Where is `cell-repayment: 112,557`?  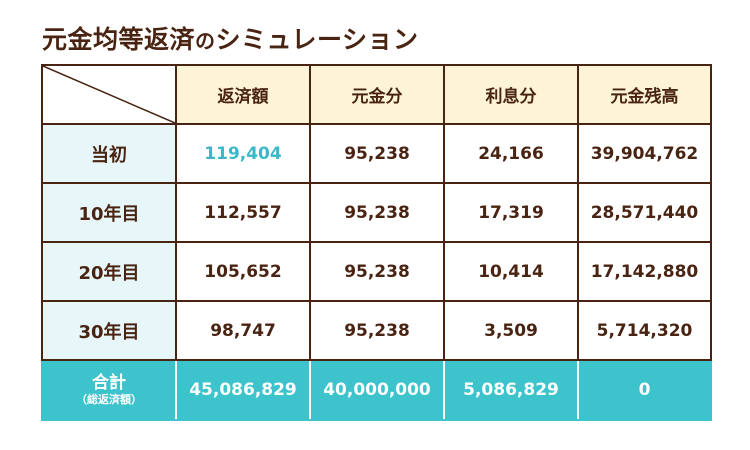 cell-repayment: 112,557 is located at coordinates (243, 212).